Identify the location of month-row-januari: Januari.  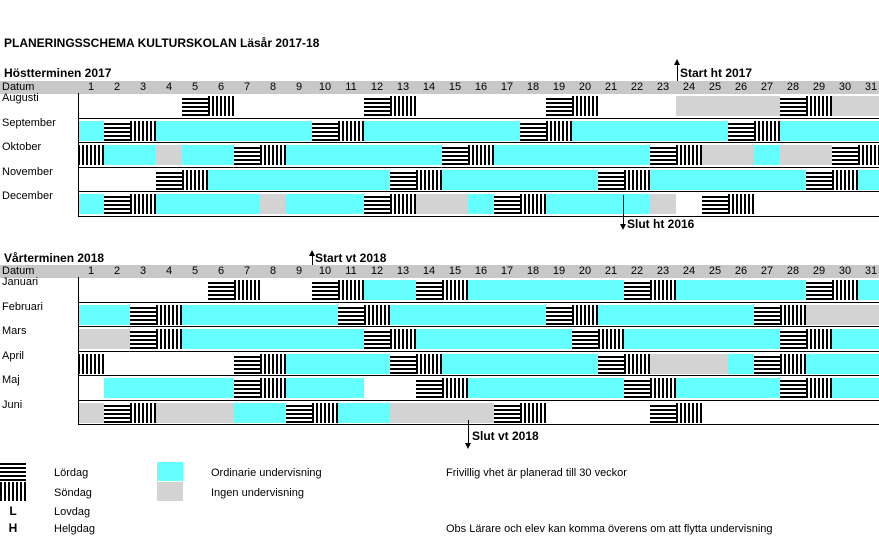
(439, 289).